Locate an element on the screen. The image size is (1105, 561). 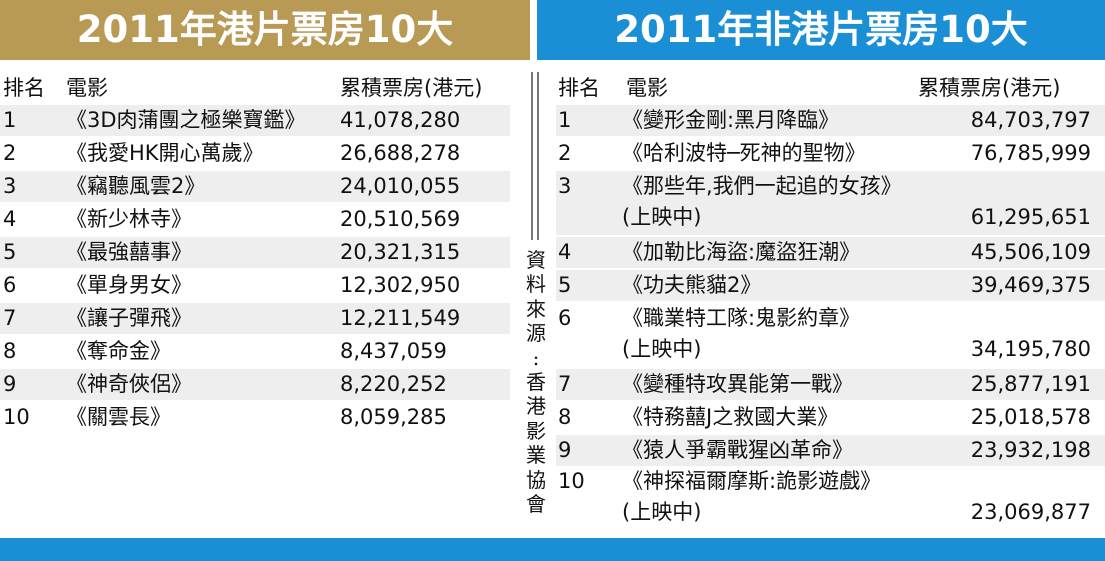
source-char: : is located at coordinates (536, 357).